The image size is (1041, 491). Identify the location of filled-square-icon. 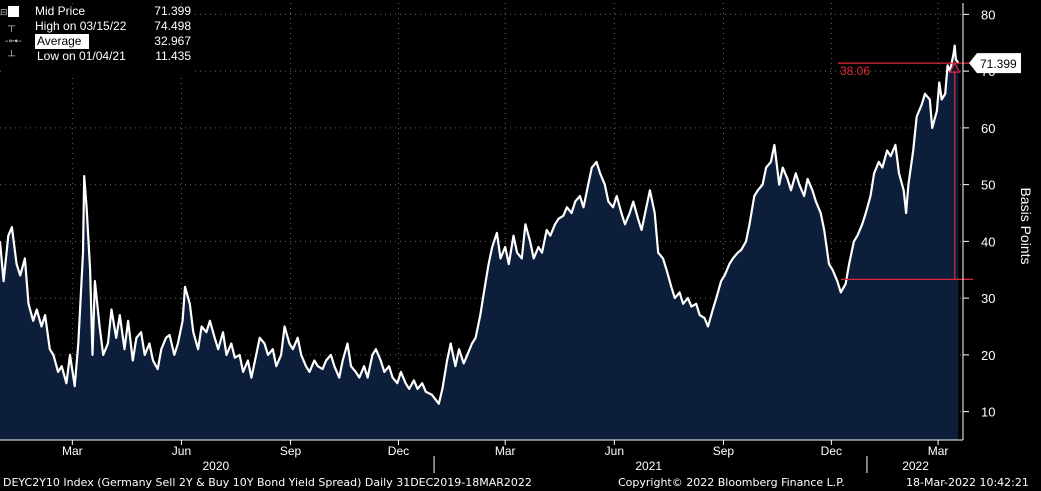
(13, 11).